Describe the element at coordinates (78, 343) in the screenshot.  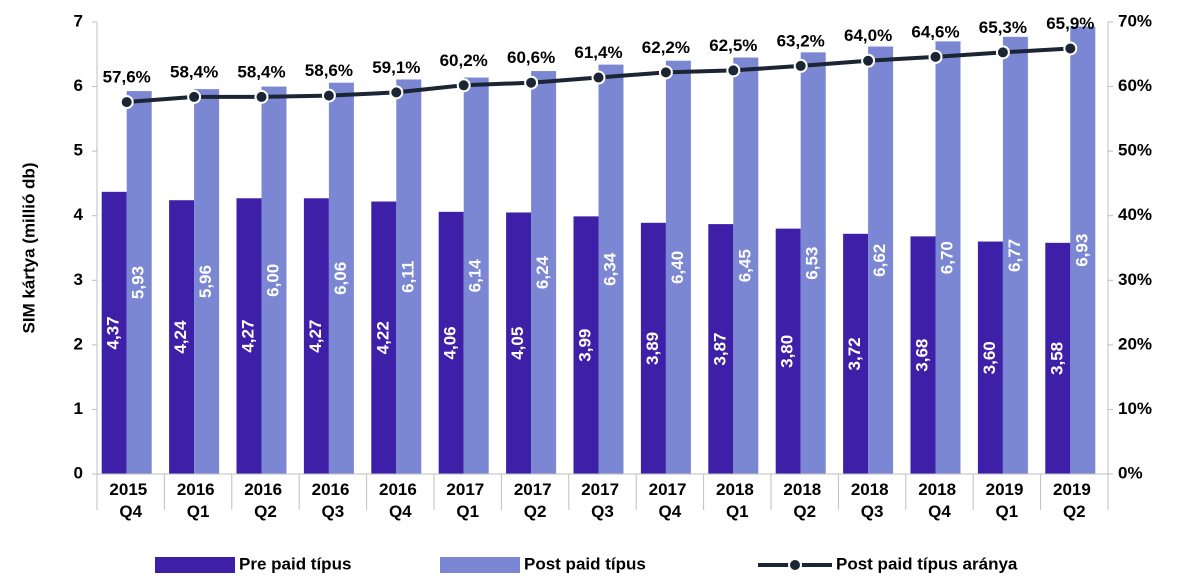
I see `y-tick-label: 2` at that location.